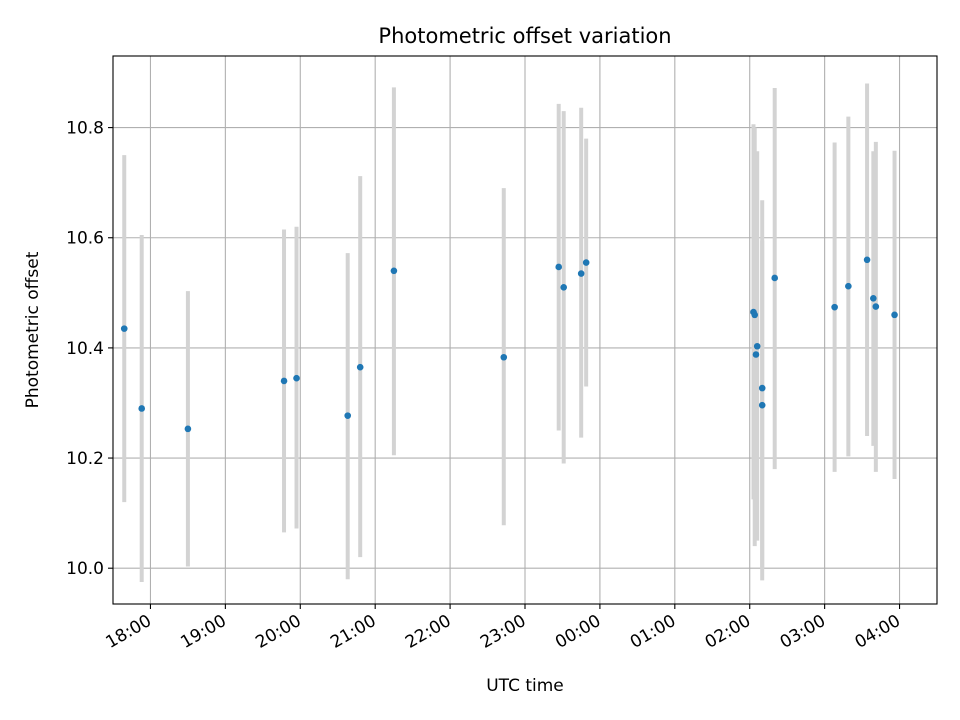 The width and height of the screenshot is (960, 720). What do you see at coordinates (878, 632) in the screenshot?
I see `x-tick-label: 04:00` at bounding box center [878, 632].